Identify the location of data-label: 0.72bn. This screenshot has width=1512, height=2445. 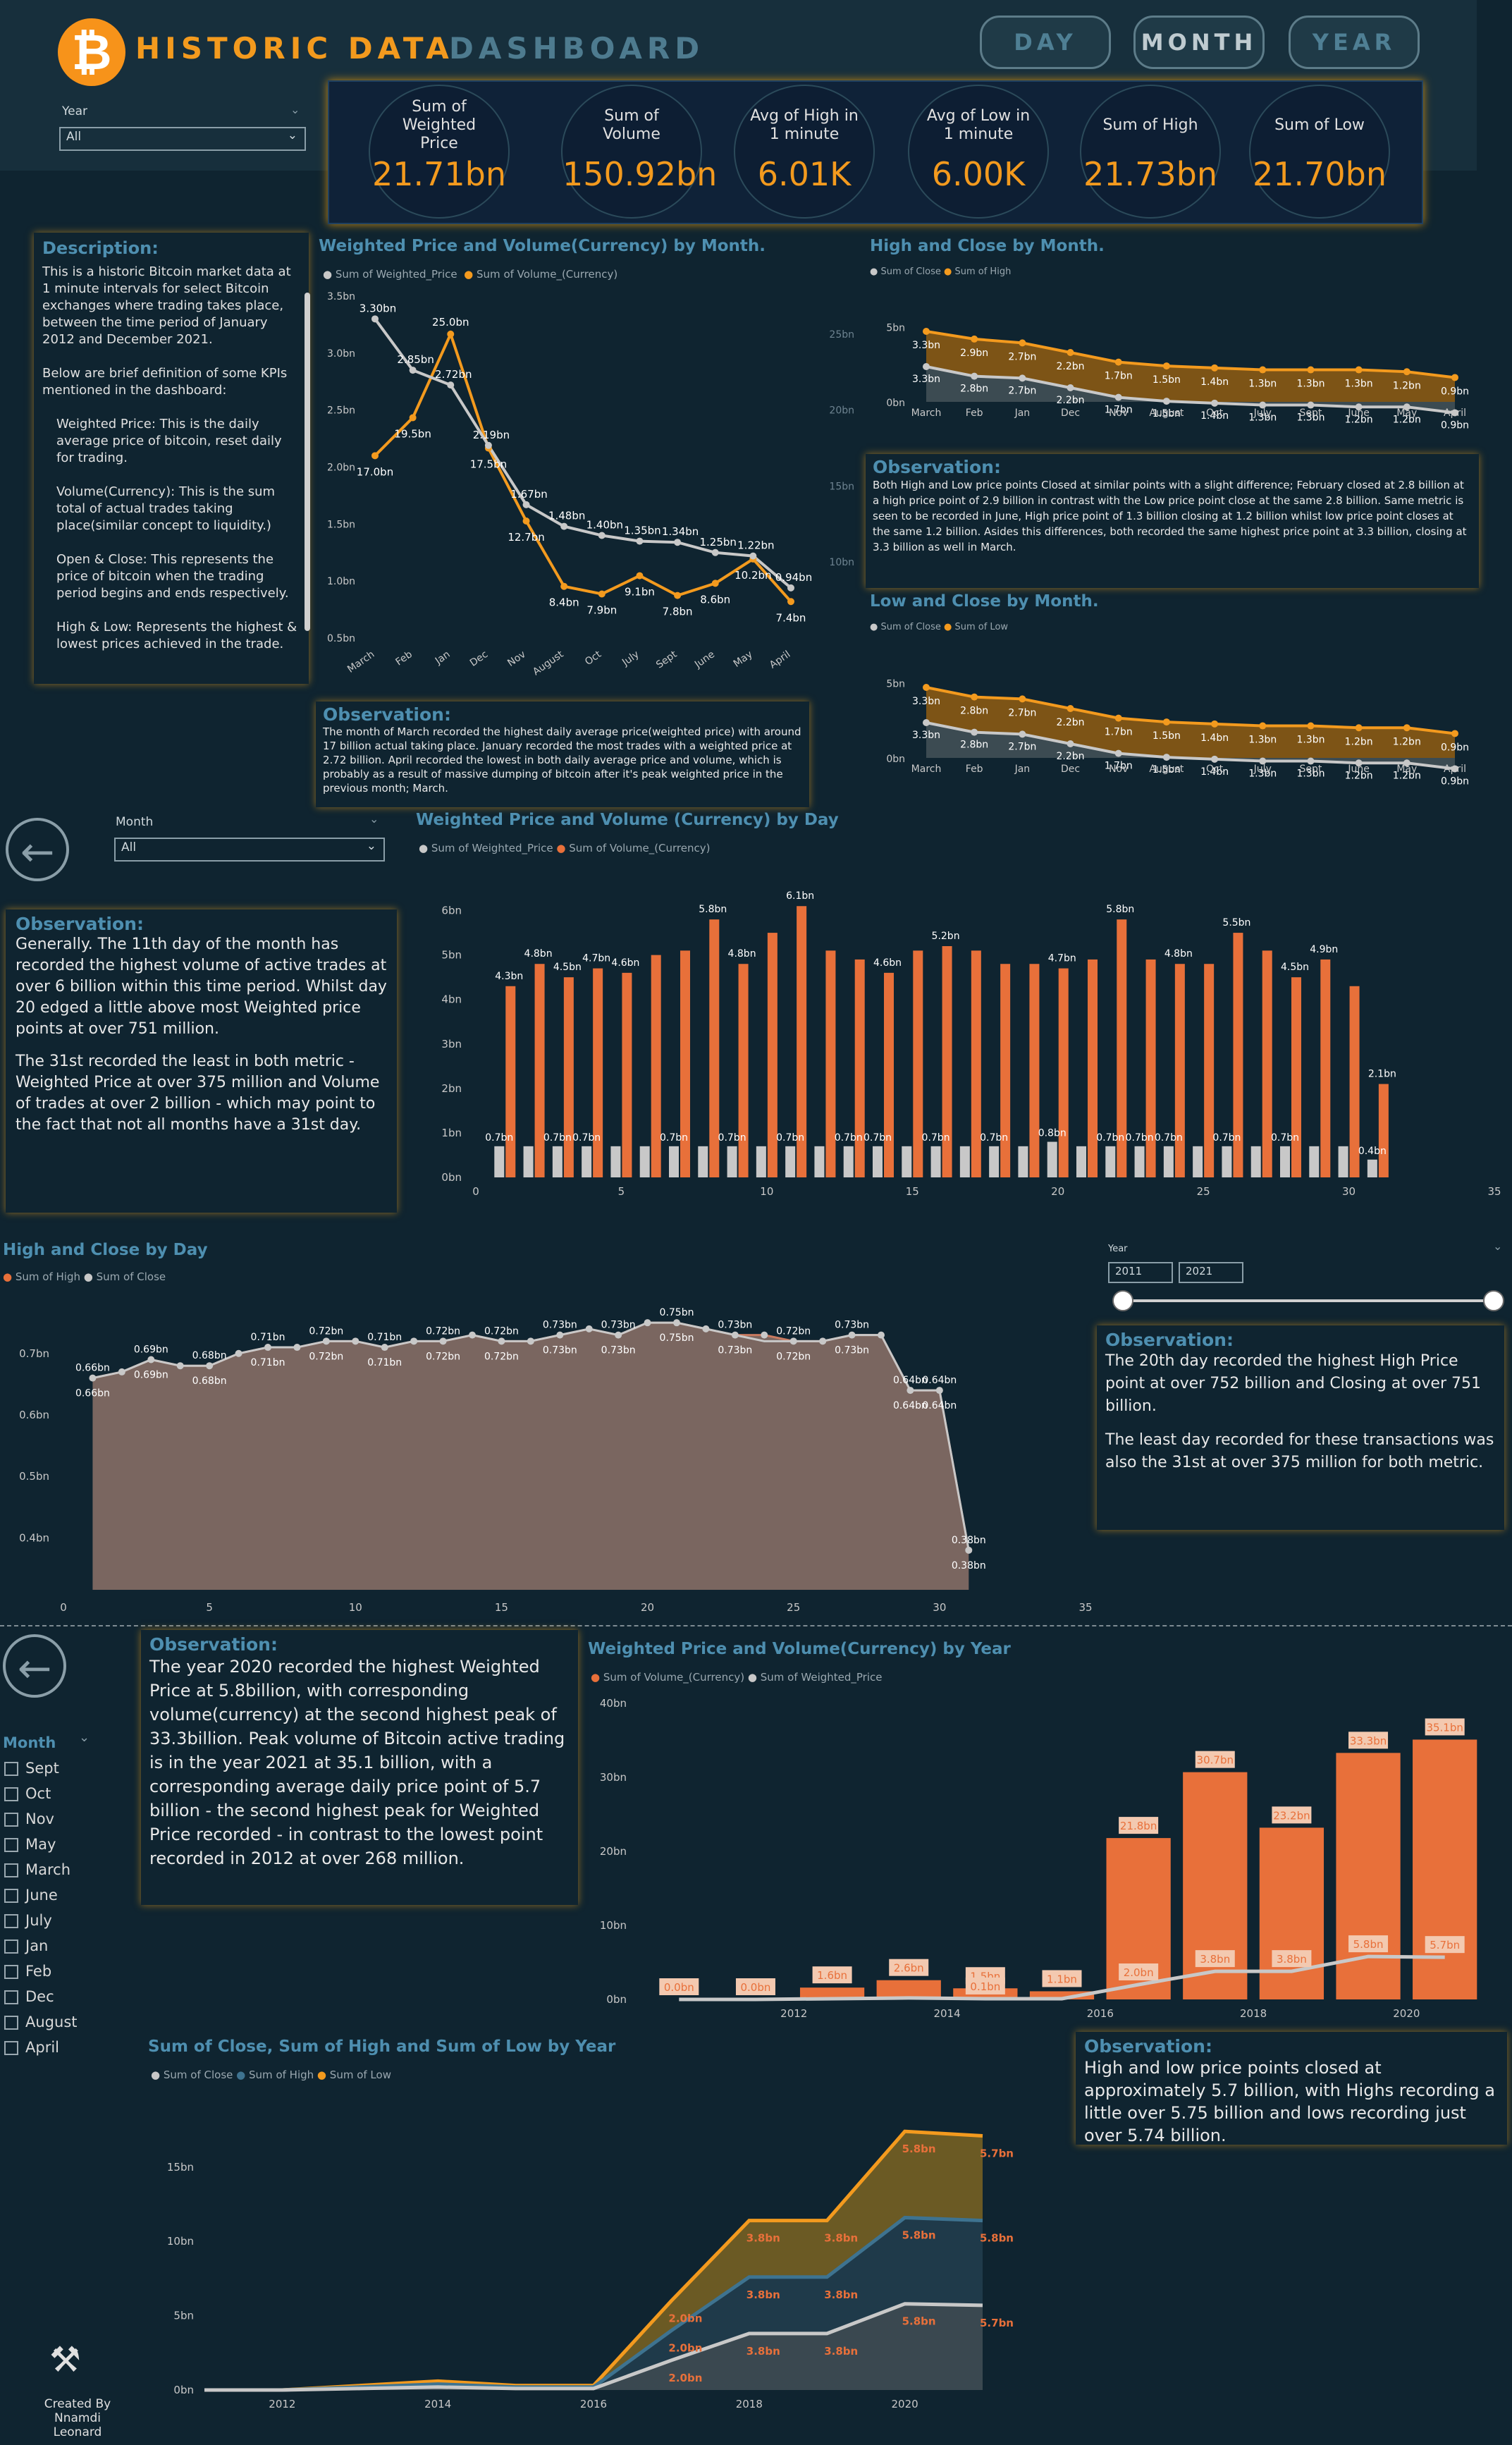
(793, 1331).